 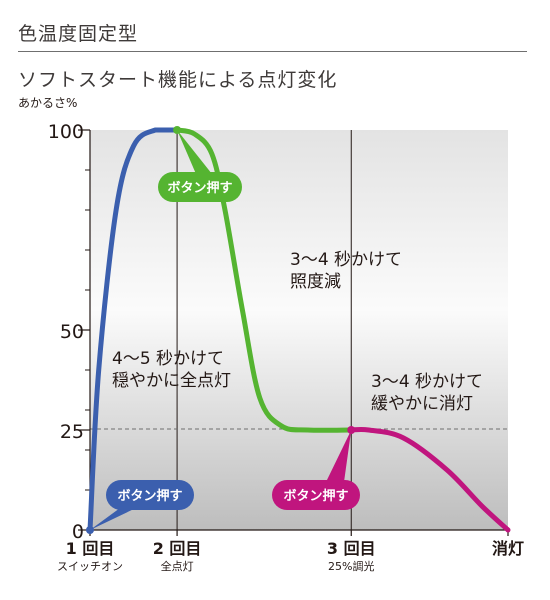 What do you see at coordinates (351, 566) in the screenshot?
I see `x-tick-sublabel: 25%調光` at bounding box center [351, 566].